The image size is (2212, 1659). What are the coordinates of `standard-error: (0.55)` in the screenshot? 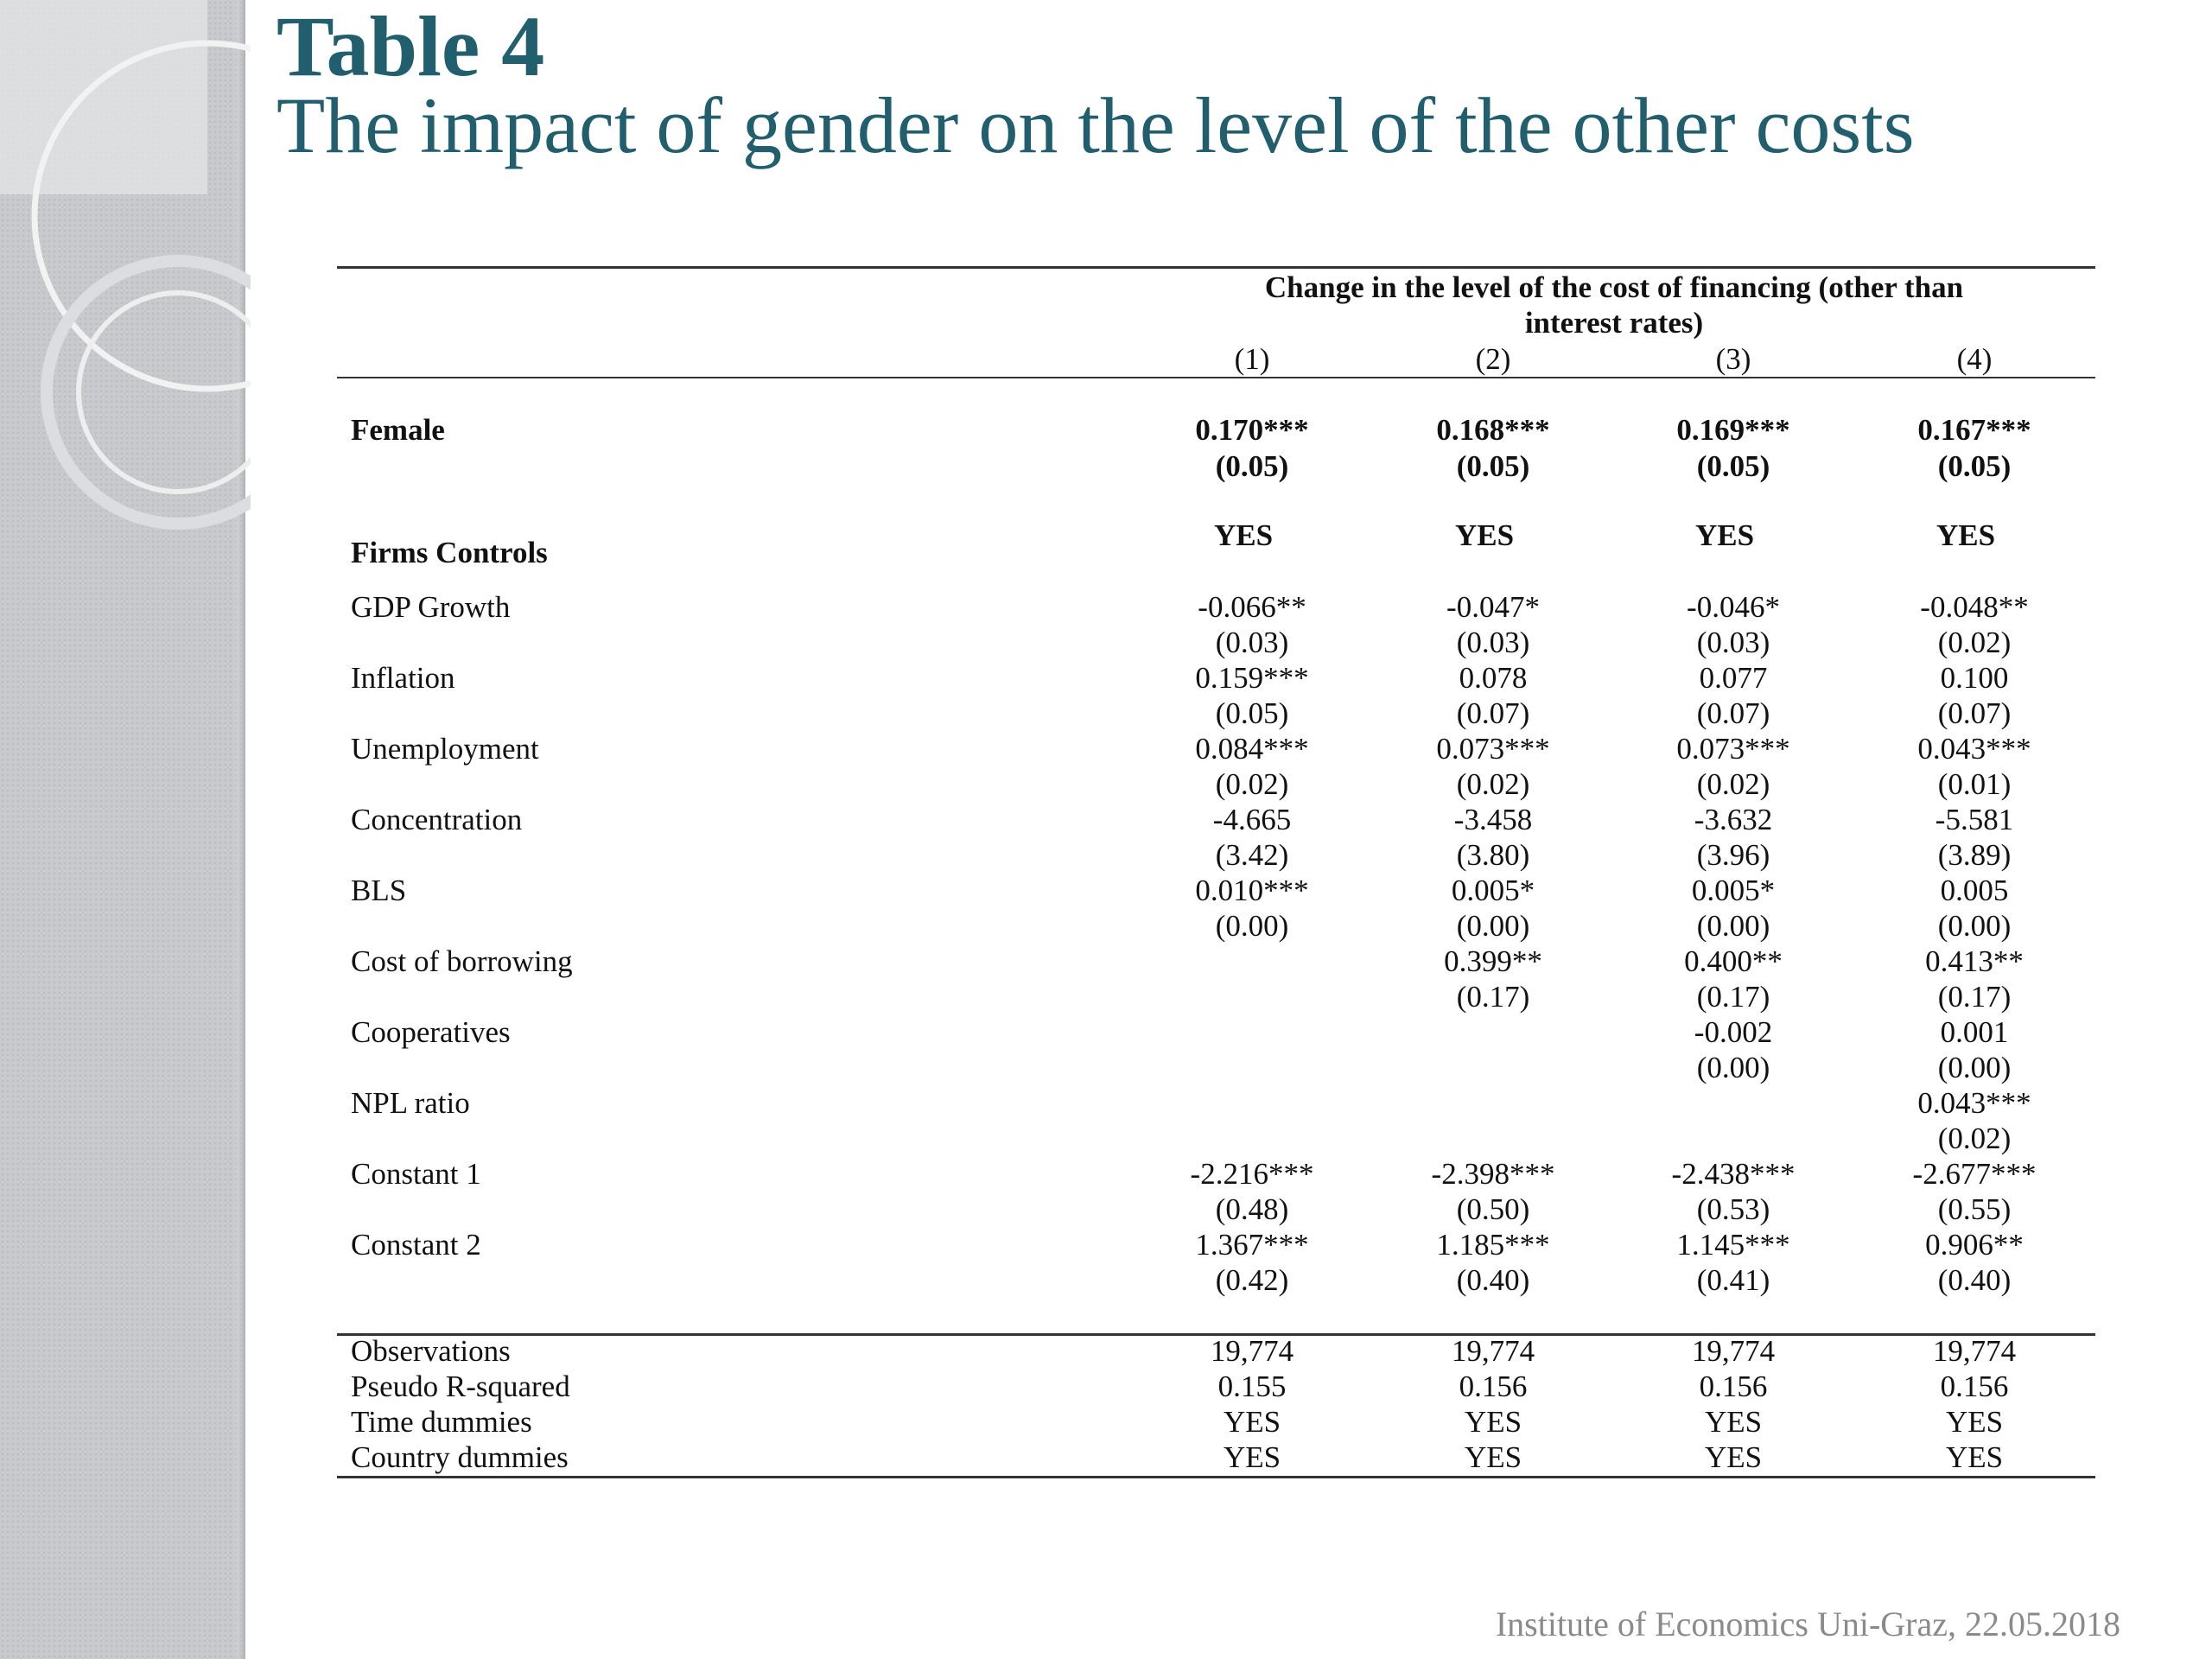 It's located at (1974, 1209).